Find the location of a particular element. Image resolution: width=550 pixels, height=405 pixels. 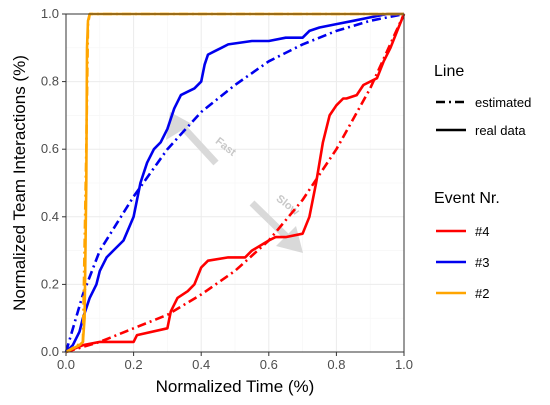

legend-line: Line estimated real data is located at coordinates (482, 100).